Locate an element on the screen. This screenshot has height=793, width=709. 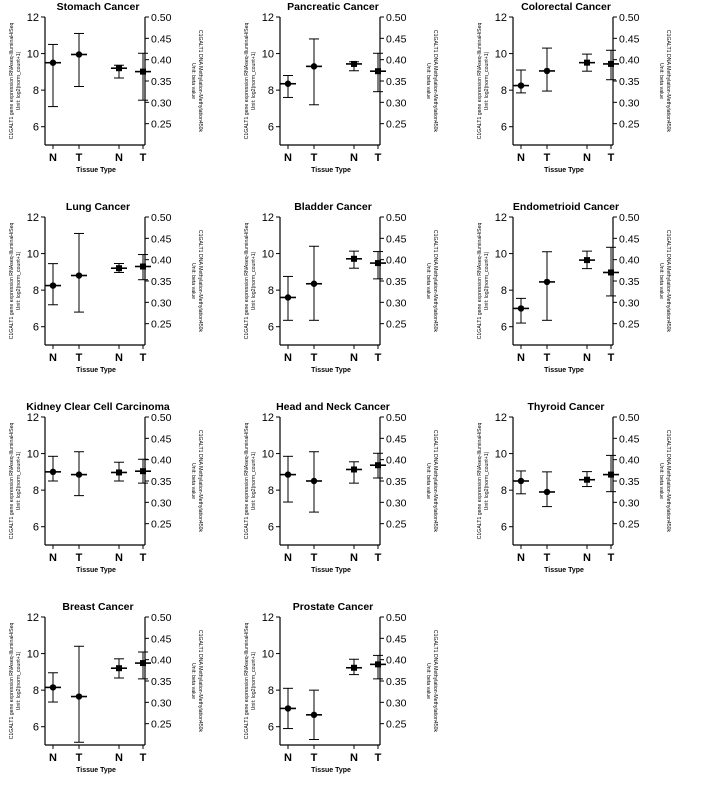
chart-title: Prostate Cancer is located at coordinates (333, 607).